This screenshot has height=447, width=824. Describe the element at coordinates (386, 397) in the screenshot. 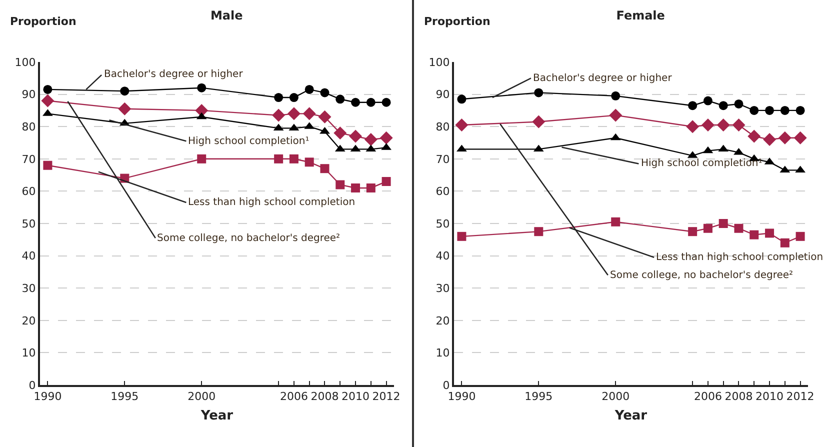

I see `x-tick-label: 2012` at that location.